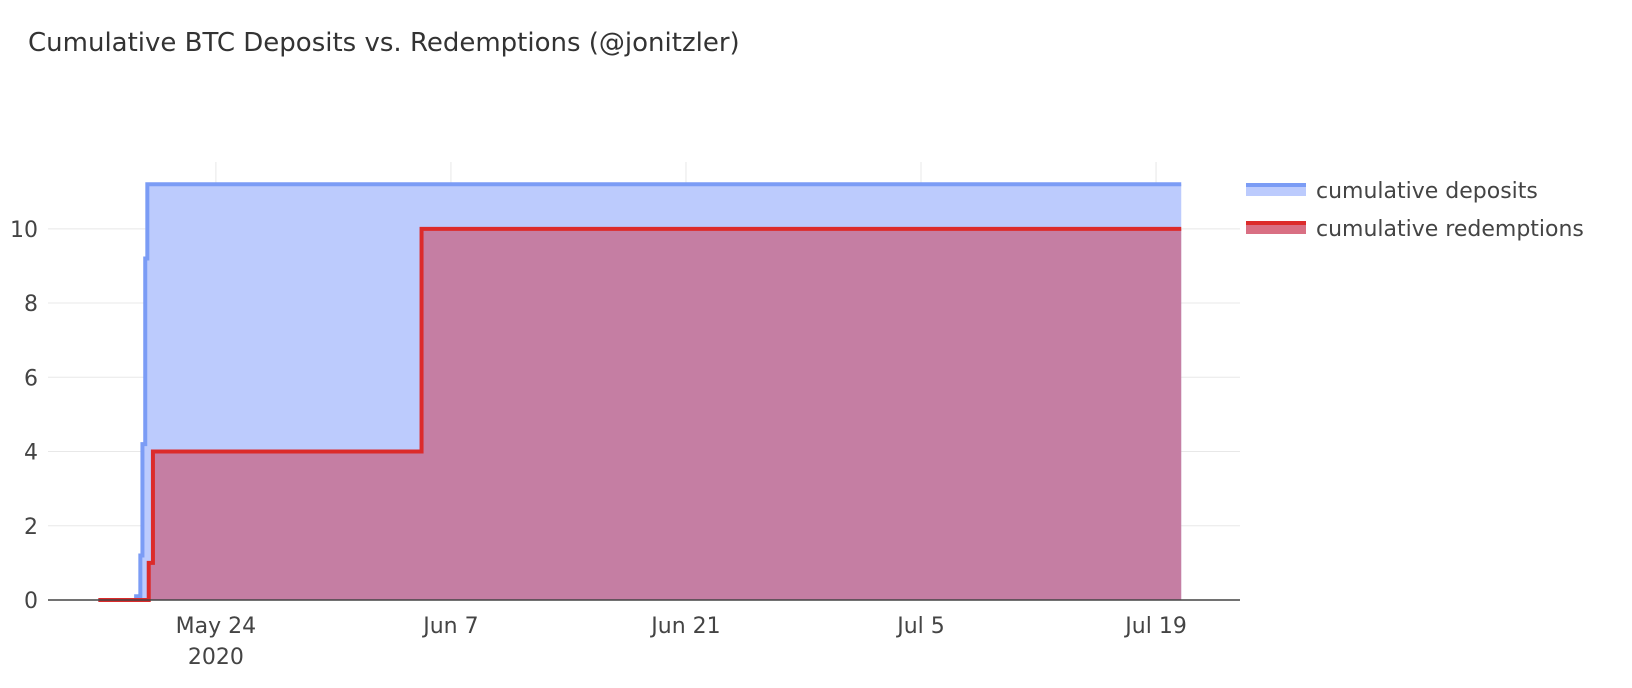 This screenshot has height=688, width=1632. Describe the element at coordinates (24, 230) in the screenshot. I see `y-tick-label: 10` at that location.